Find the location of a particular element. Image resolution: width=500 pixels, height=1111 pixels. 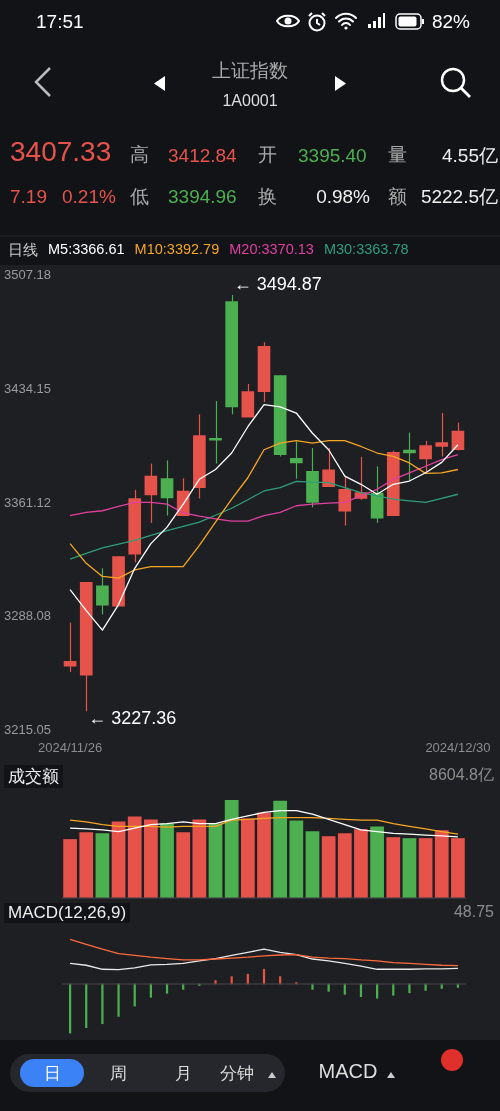

text: M5:3366.61 is located at coordinates (86, 250).